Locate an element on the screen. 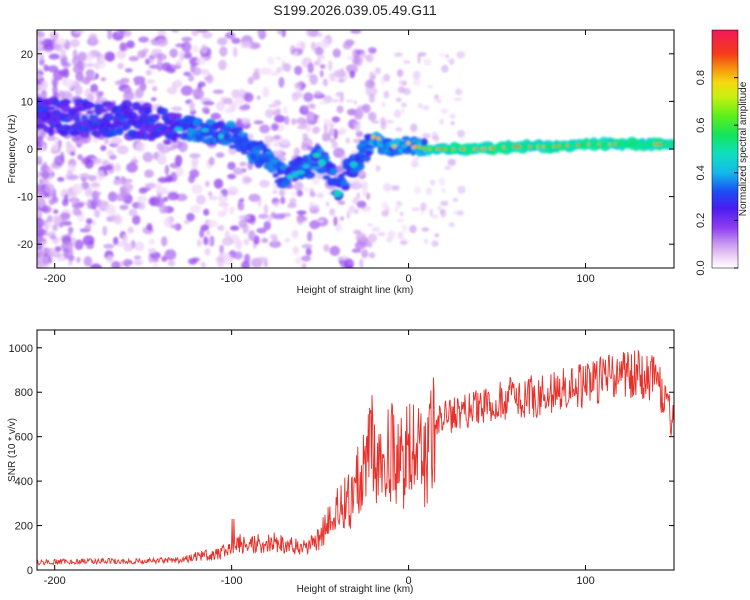 This screenshot has height=600, width=750. spectrogram-x-tick-label: -100 is located at coordinates (232, 279).